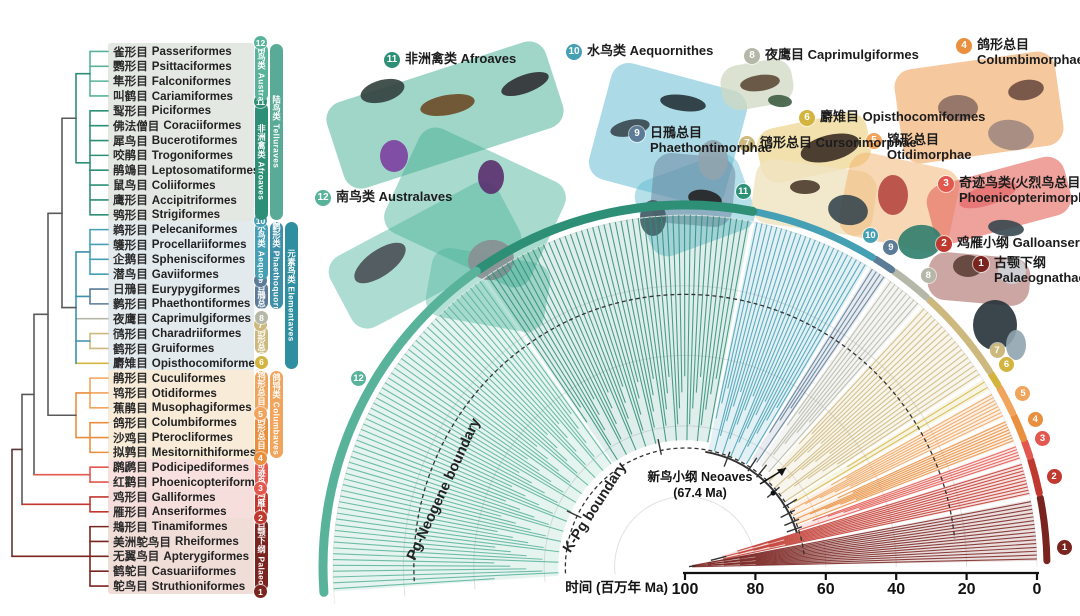 This screenshot has width=1080, height=616. Describe the element at coordinates (130, 215) in the screenshot. I see `order-name-cn: 鸮形目` at that location.